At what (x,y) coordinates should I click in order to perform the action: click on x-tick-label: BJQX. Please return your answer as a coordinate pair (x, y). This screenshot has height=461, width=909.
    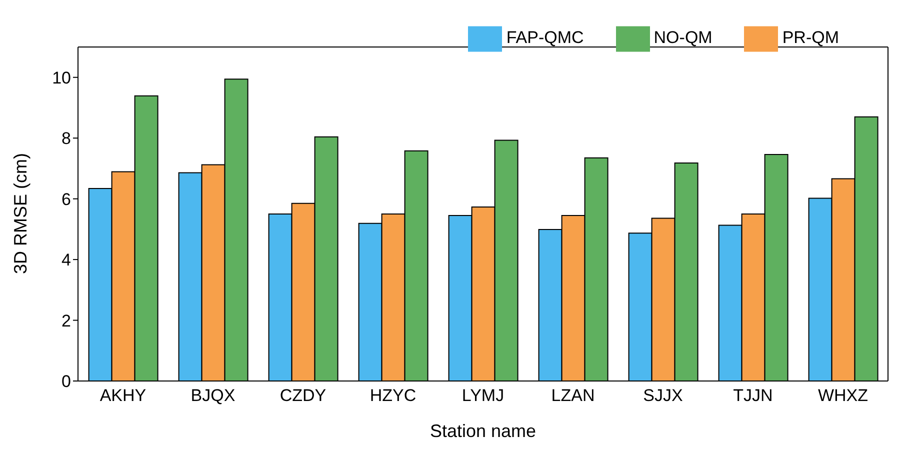
    Looking at the image, I should click on (213, 396).